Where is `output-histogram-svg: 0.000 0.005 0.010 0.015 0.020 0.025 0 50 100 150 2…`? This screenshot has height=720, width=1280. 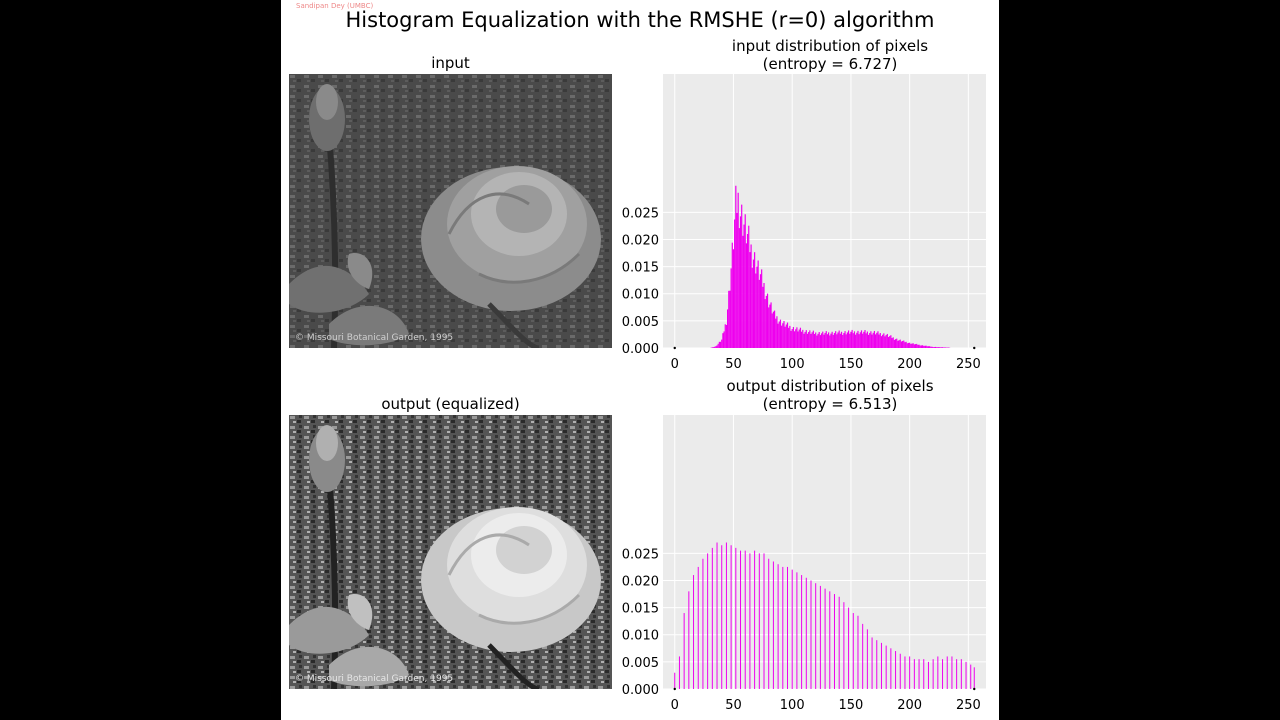 output-histogram-svg: 0.000 0.005 0.010 0.015 0.020 0.025 0 50 100 150 2… is located at coordinates (804, 564).